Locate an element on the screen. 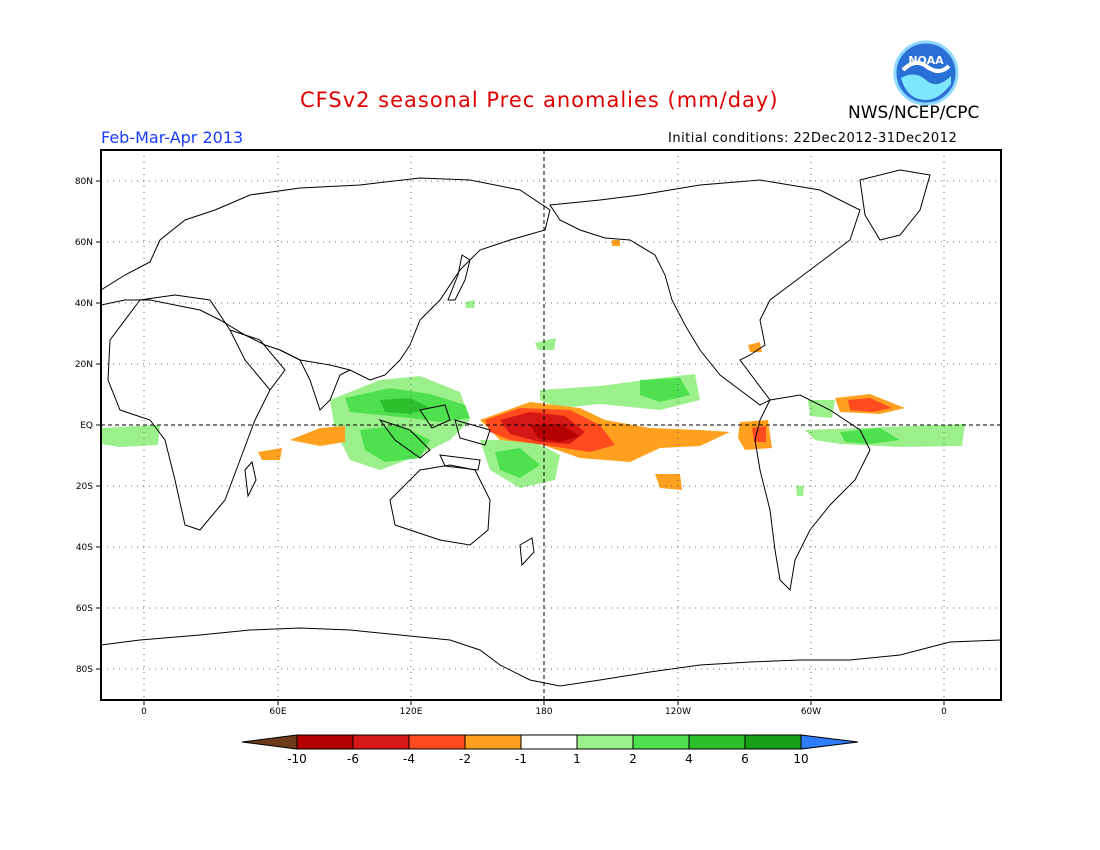 The height and width of the screenshot is (850, 1100). initial-conditions: Initial conditions: 22Dec2012-31Dec2012 is located at coordinates (813, 138).